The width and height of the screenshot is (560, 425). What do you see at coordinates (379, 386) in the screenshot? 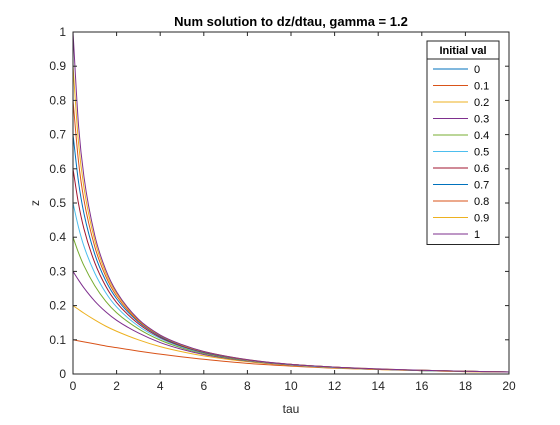
I see `x-tick-label: 14` at bounding box center [379, 386].